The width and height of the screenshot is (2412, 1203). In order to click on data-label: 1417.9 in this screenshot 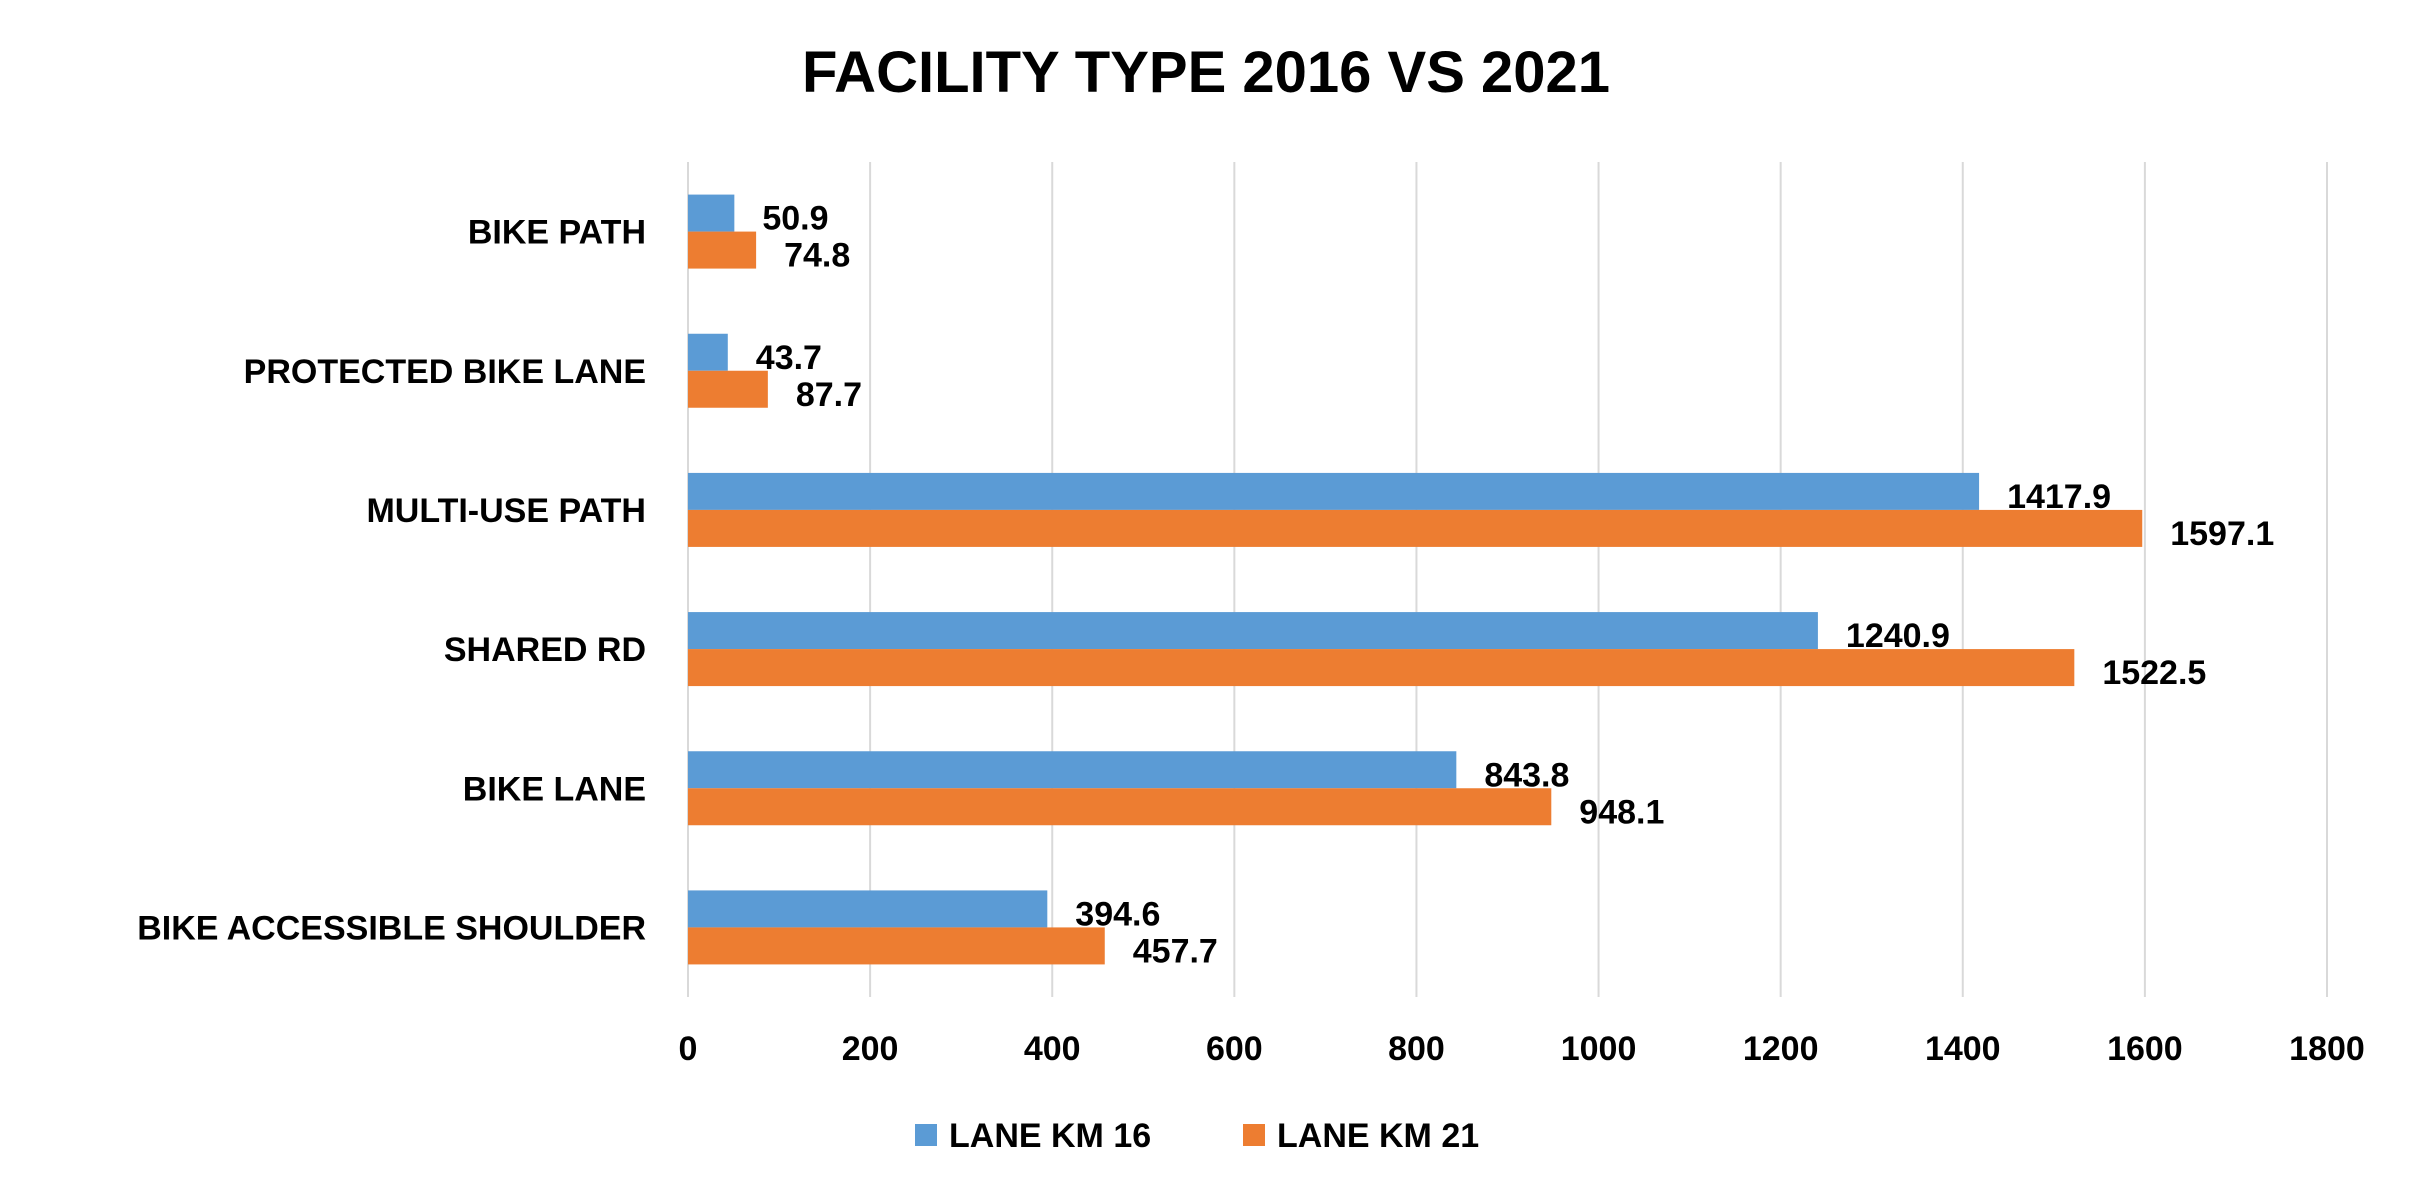, I will do `click(2059, 497)`.